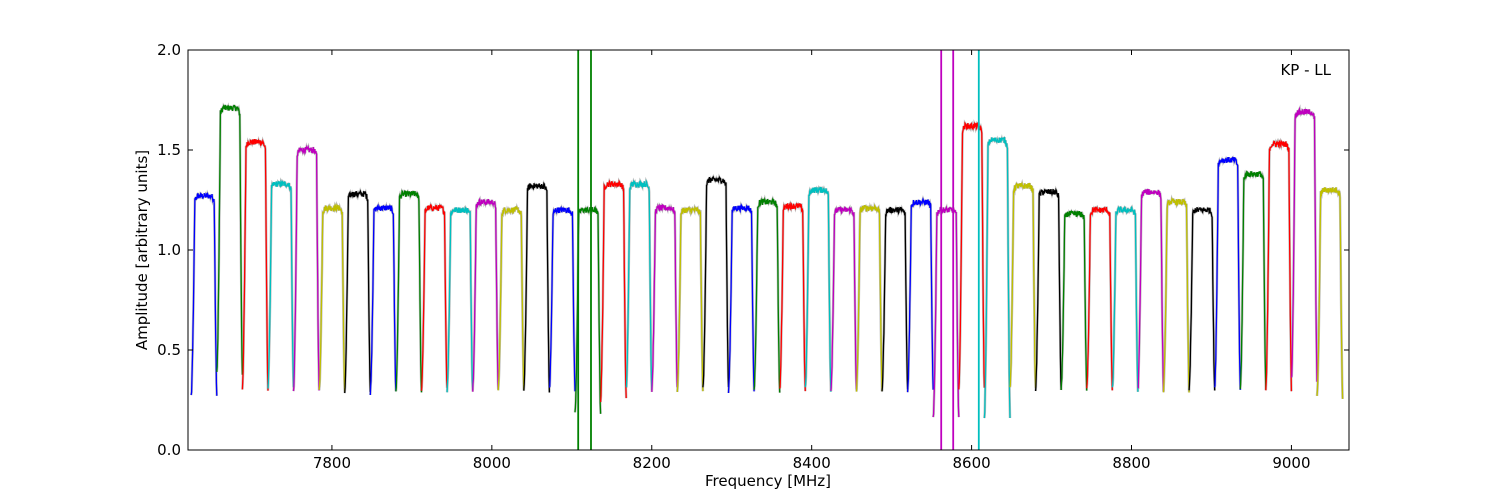 The height and width of the screenshot is (500, 1500). I want to click on y-axis-label: Amplitude [arbitrary units], so click(142, 250).